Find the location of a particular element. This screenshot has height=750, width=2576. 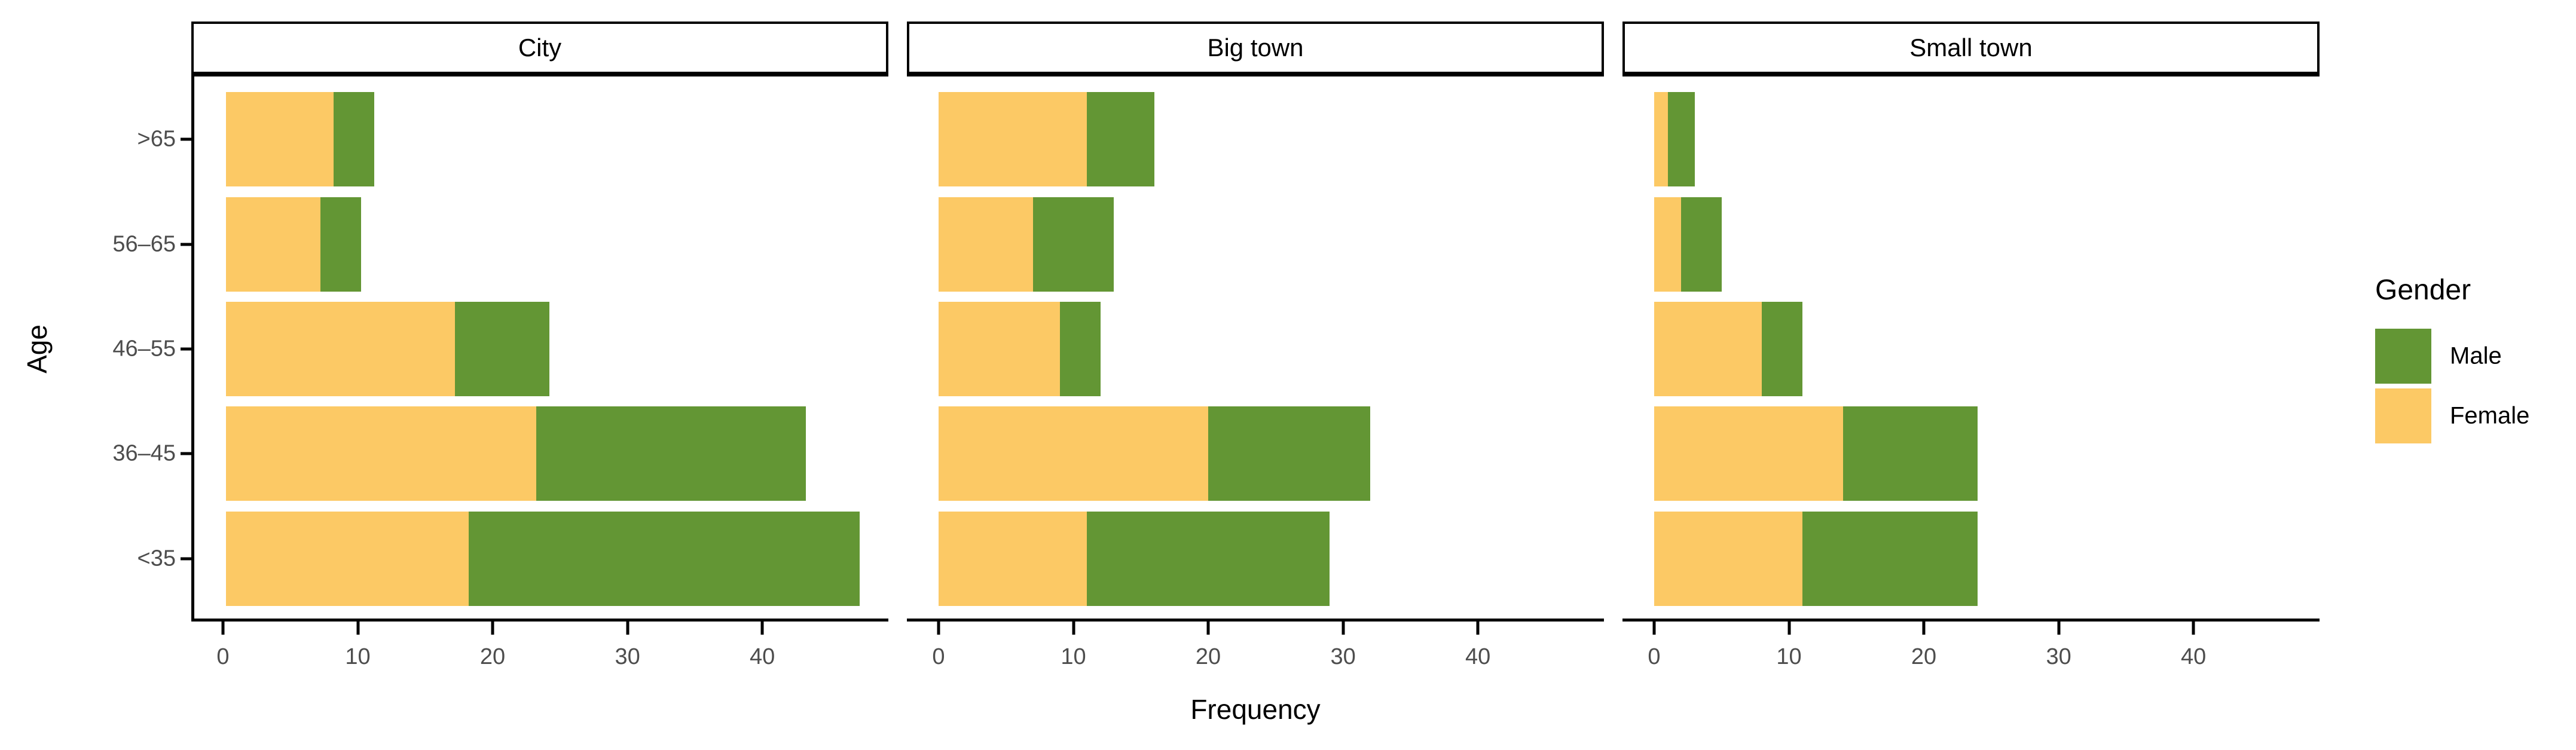

legend-label-female: Female is located at coordinates (2490, 415).